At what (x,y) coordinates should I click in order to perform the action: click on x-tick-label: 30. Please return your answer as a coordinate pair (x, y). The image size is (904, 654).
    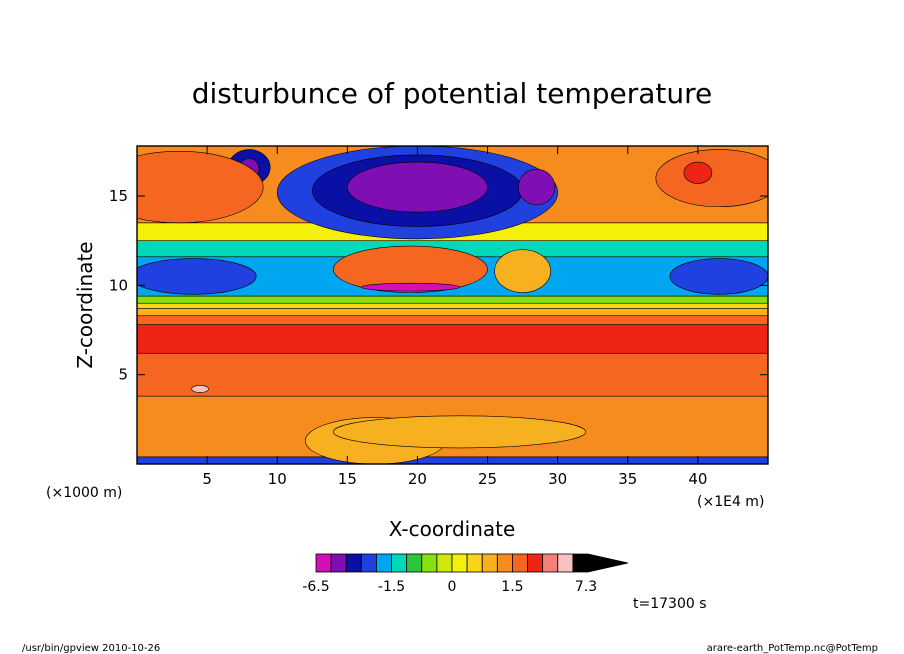
    Looking at the image, I should click on (557, 479).